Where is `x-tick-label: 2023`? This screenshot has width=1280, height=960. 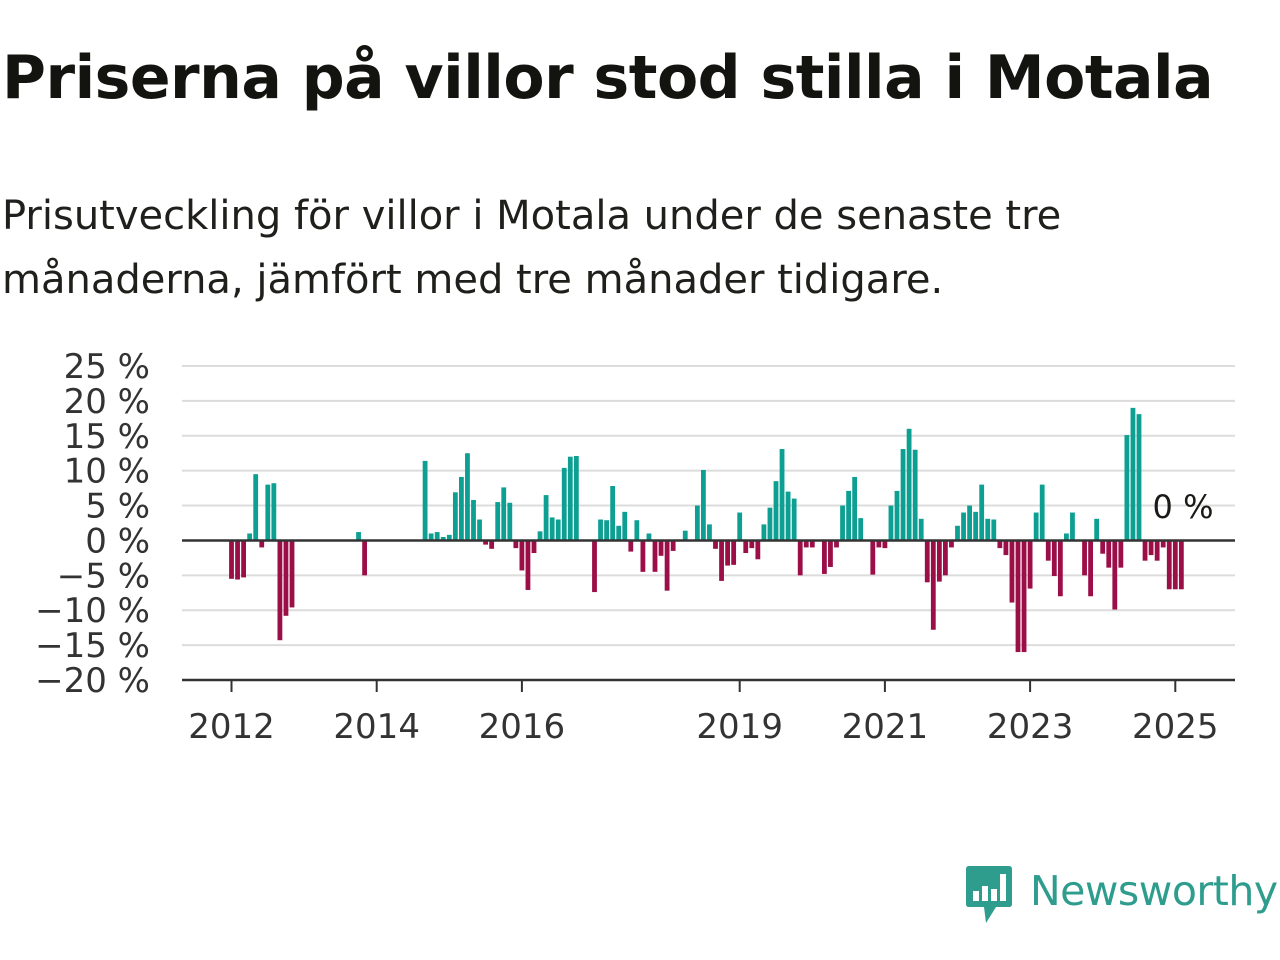
x-tick-label: 2023 is located at coordinates (1030, 727).